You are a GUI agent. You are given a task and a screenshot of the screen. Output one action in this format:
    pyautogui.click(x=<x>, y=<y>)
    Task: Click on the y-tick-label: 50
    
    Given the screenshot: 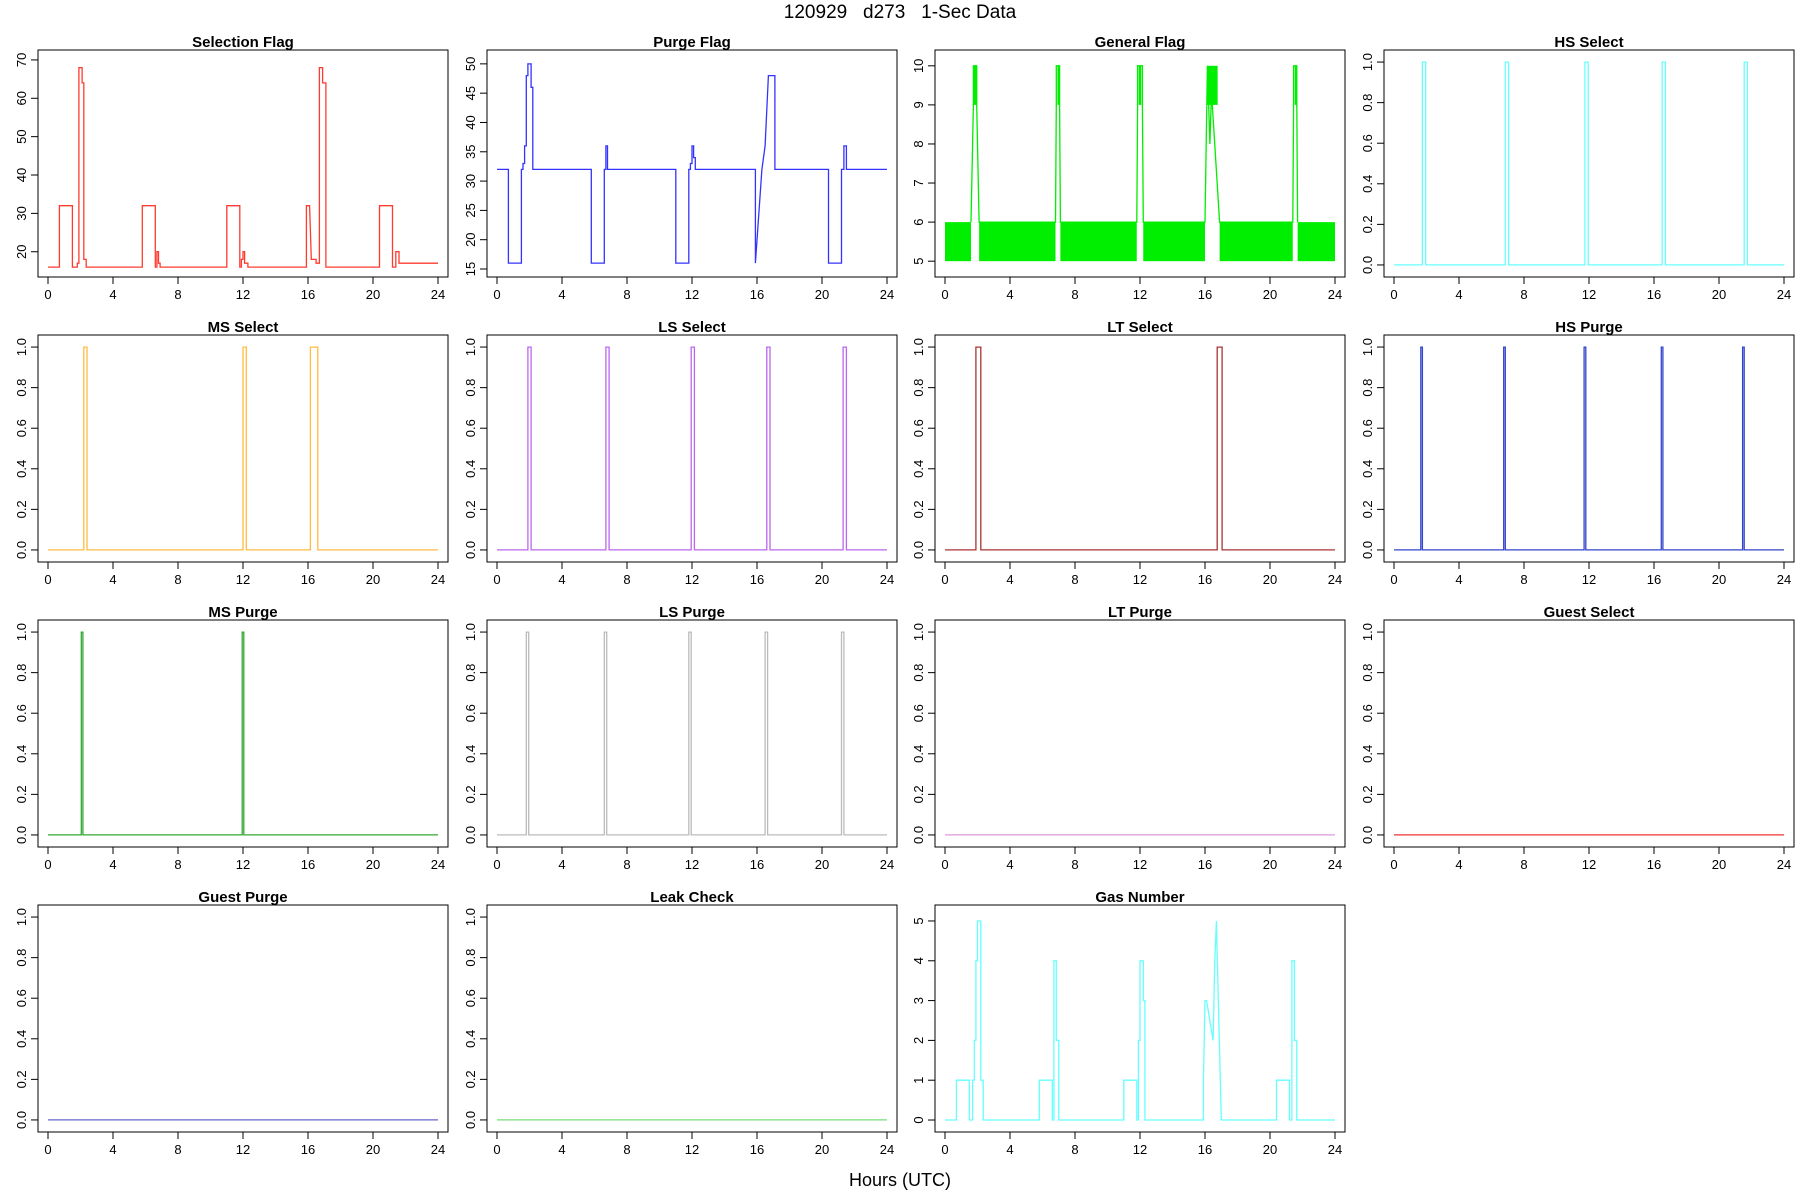 What is the action you would take?
    pyautogui.click(x=470, y=64)
    